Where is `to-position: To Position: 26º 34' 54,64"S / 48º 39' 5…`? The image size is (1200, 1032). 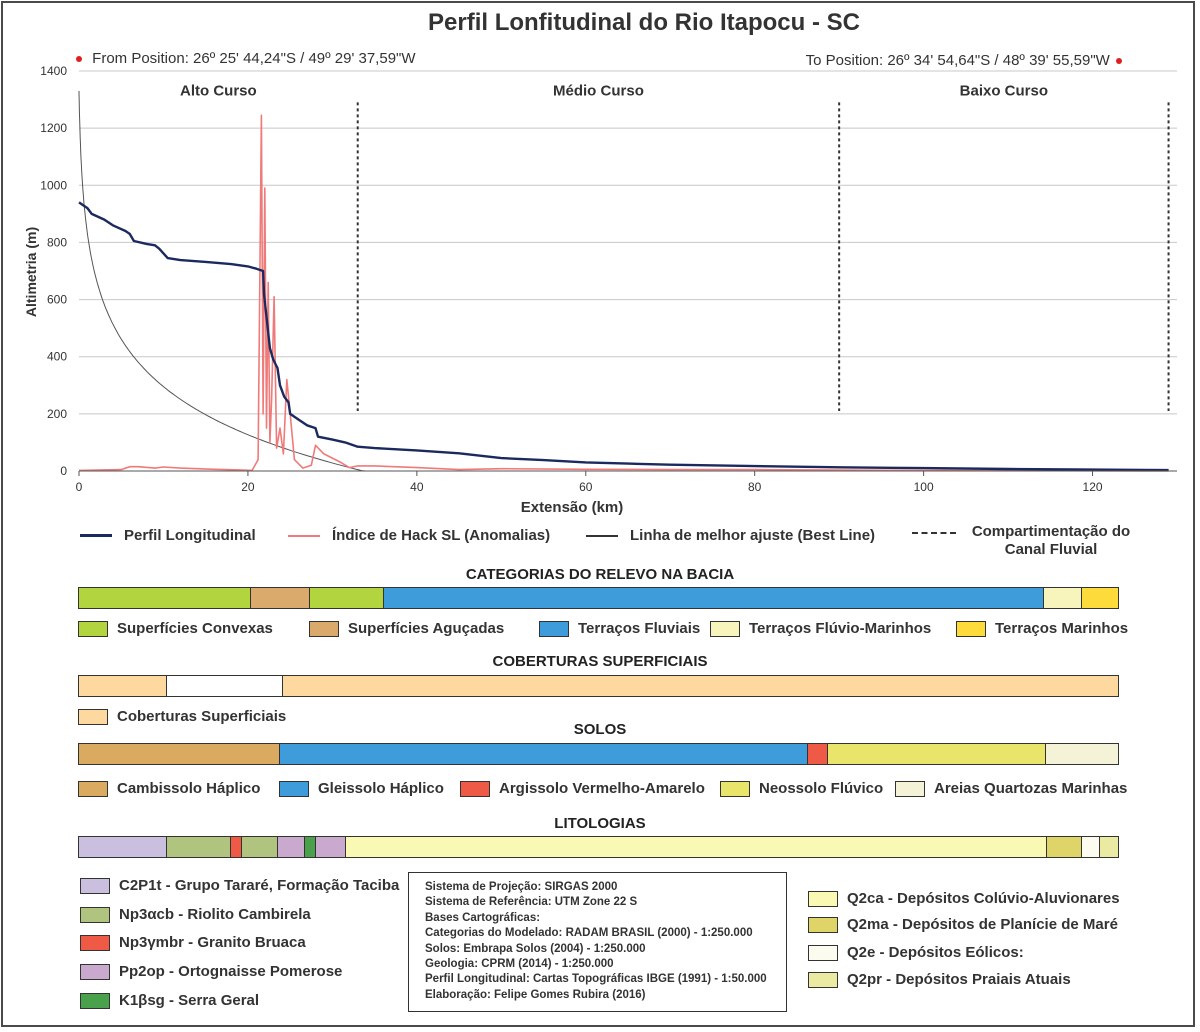
to-position: To Position: 26º 34' 54,64"S / 48º 39' 5… is located at coordinates (964, 60).